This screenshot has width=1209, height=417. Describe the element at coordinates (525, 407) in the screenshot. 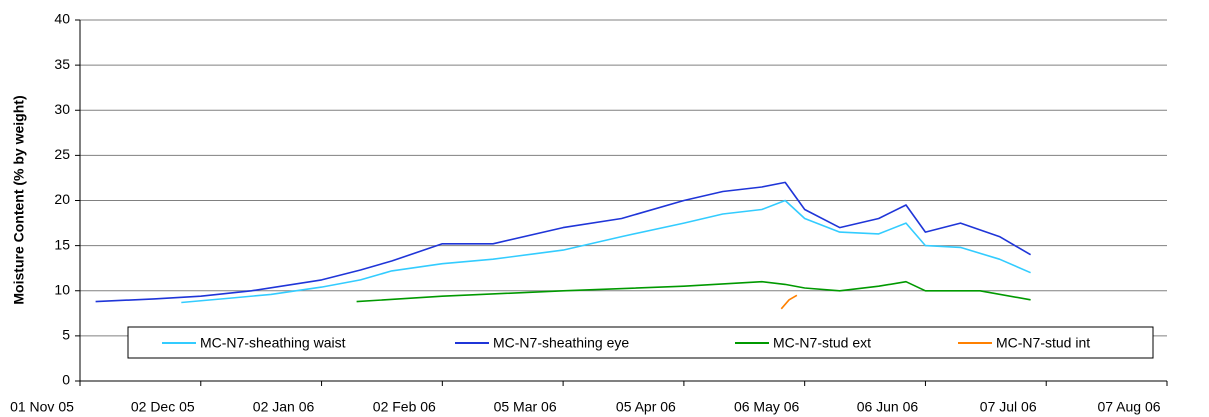

I see `x-tick-label: 05 Mar 06` at that location.